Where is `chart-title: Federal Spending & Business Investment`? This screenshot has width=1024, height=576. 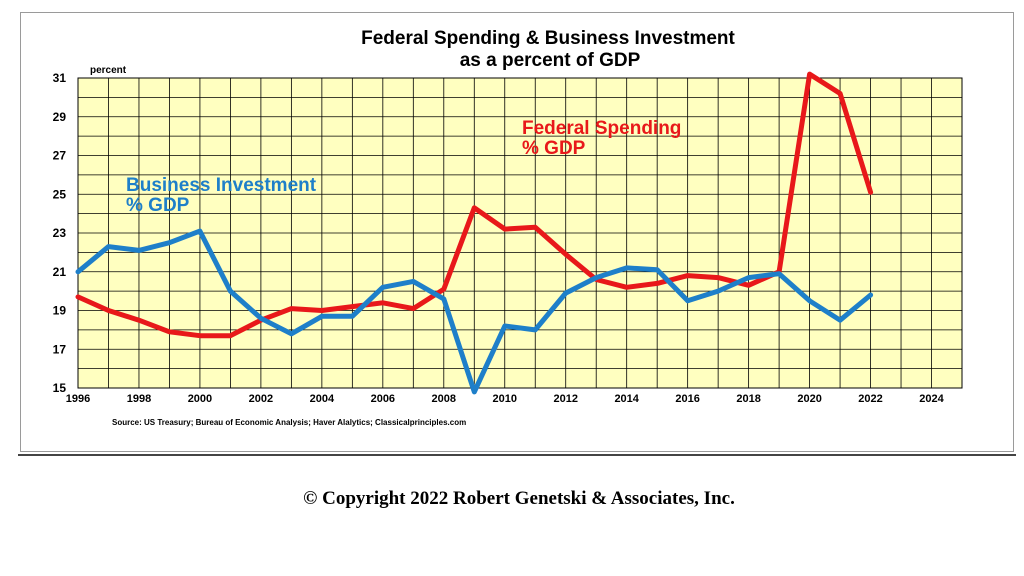 chart-title: Federal Spending & Business Investment is located at coordinates (548, 38).